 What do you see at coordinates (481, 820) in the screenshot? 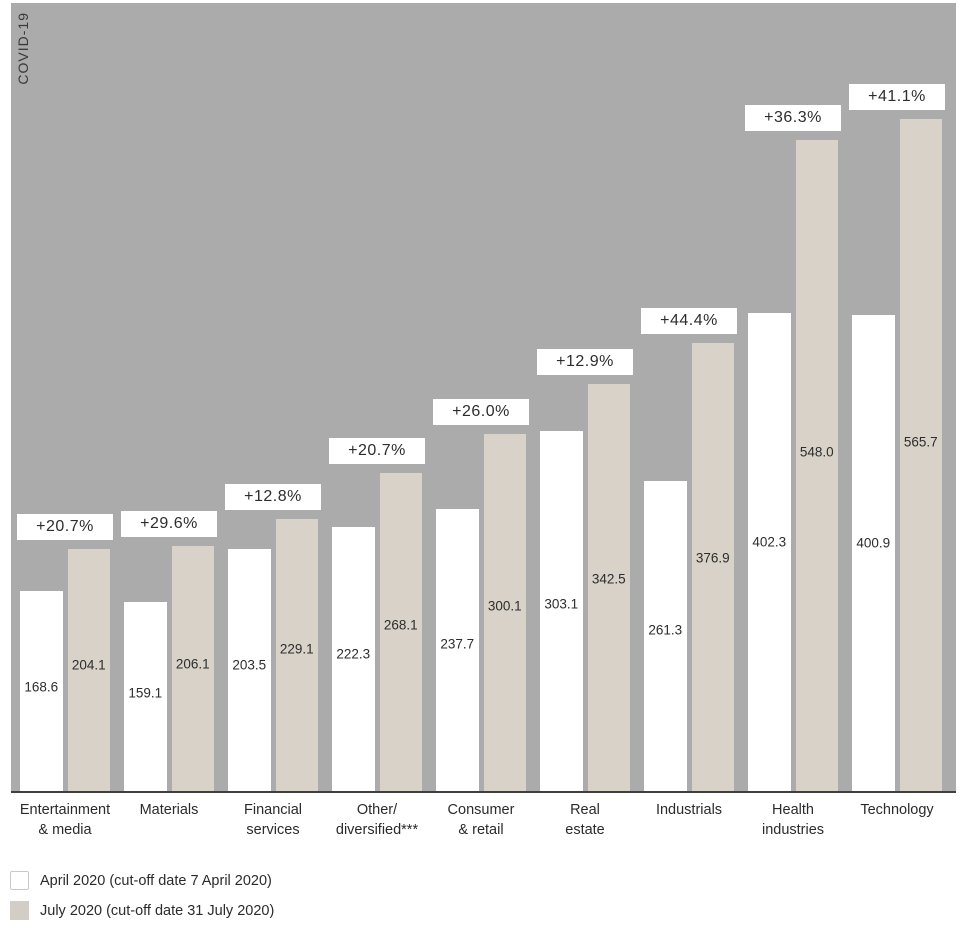
I see `category-label: Consumer & retail` at bounding box center [481, 820].